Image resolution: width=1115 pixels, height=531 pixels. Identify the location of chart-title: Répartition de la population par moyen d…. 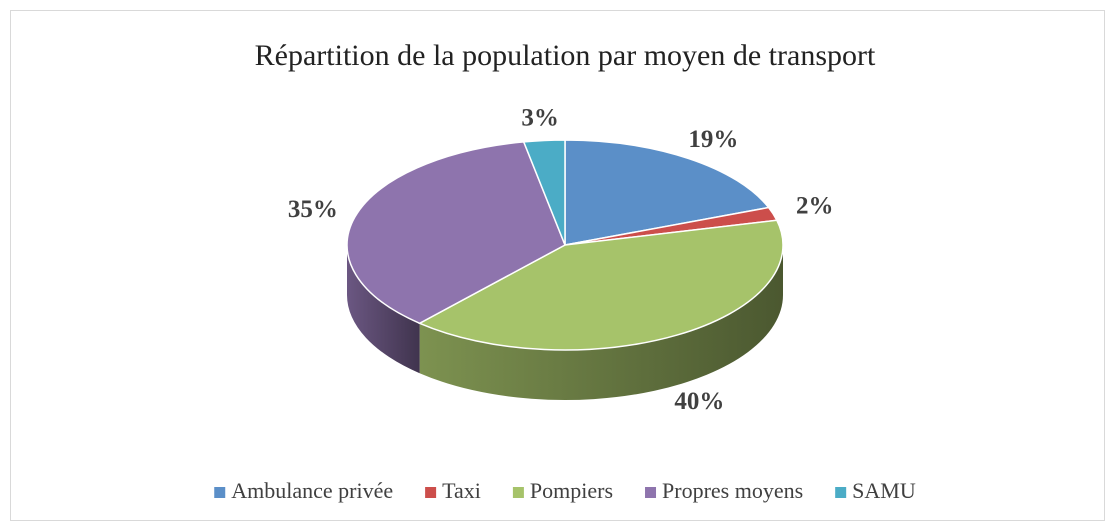
(565, 55).